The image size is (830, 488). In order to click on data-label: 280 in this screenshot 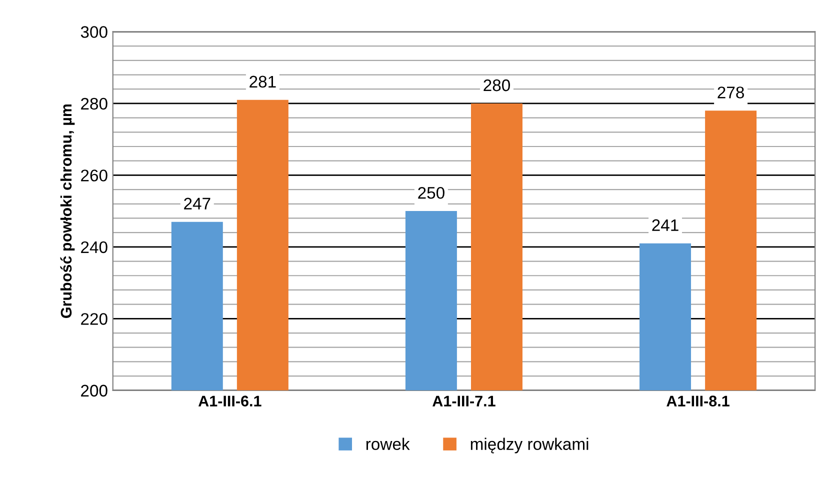, I will do `click(497, 85)`.